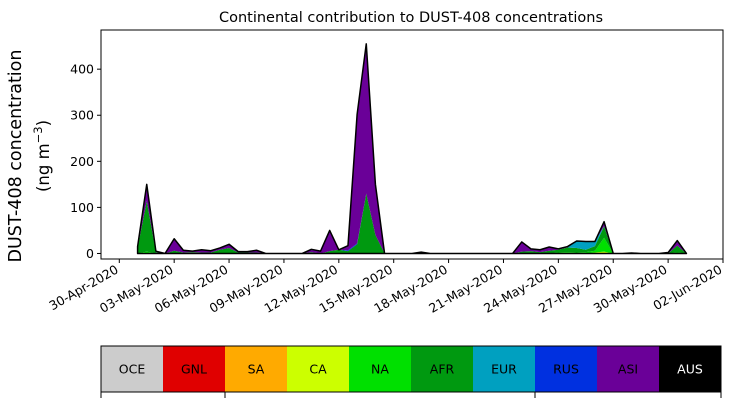  I want to click on legend-item-na: NA, so click(380, 369).